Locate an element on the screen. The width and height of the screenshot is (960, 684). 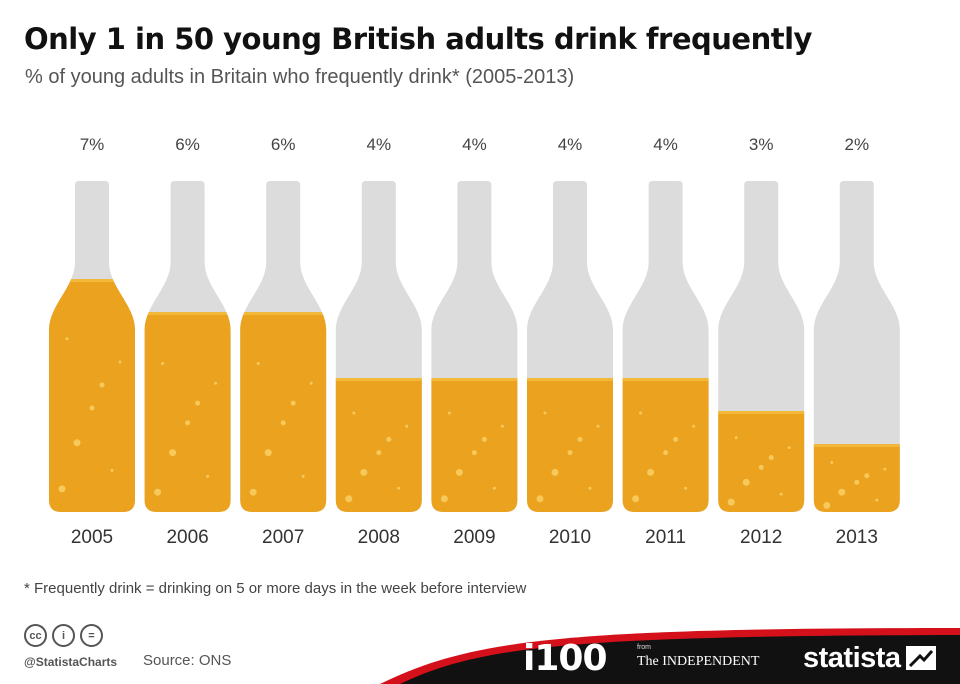
category-label-2013: 2013 is located at coordinates (857, 537).